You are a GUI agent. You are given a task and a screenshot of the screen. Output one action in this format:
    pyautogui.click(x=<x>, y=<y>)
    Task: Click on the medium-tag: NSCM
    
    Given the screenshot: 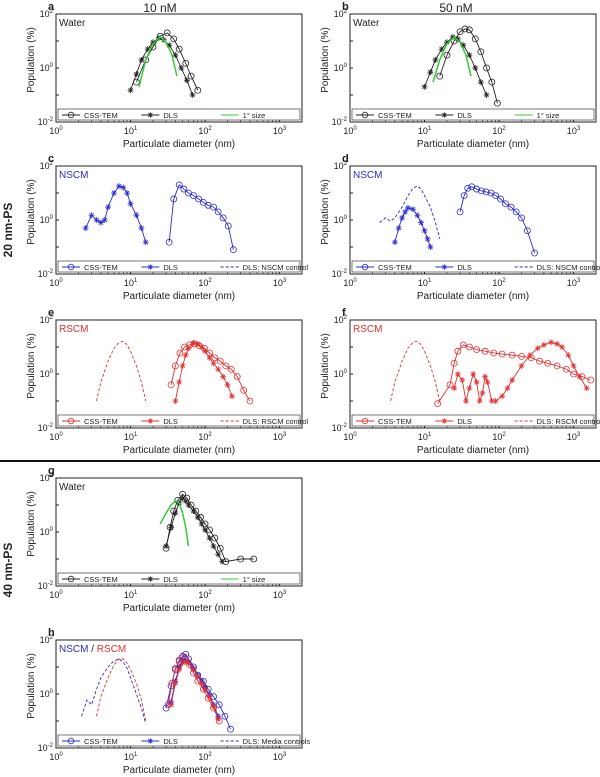 What is the action you would take?
    pyautogui.click(x=73, y=175)
    